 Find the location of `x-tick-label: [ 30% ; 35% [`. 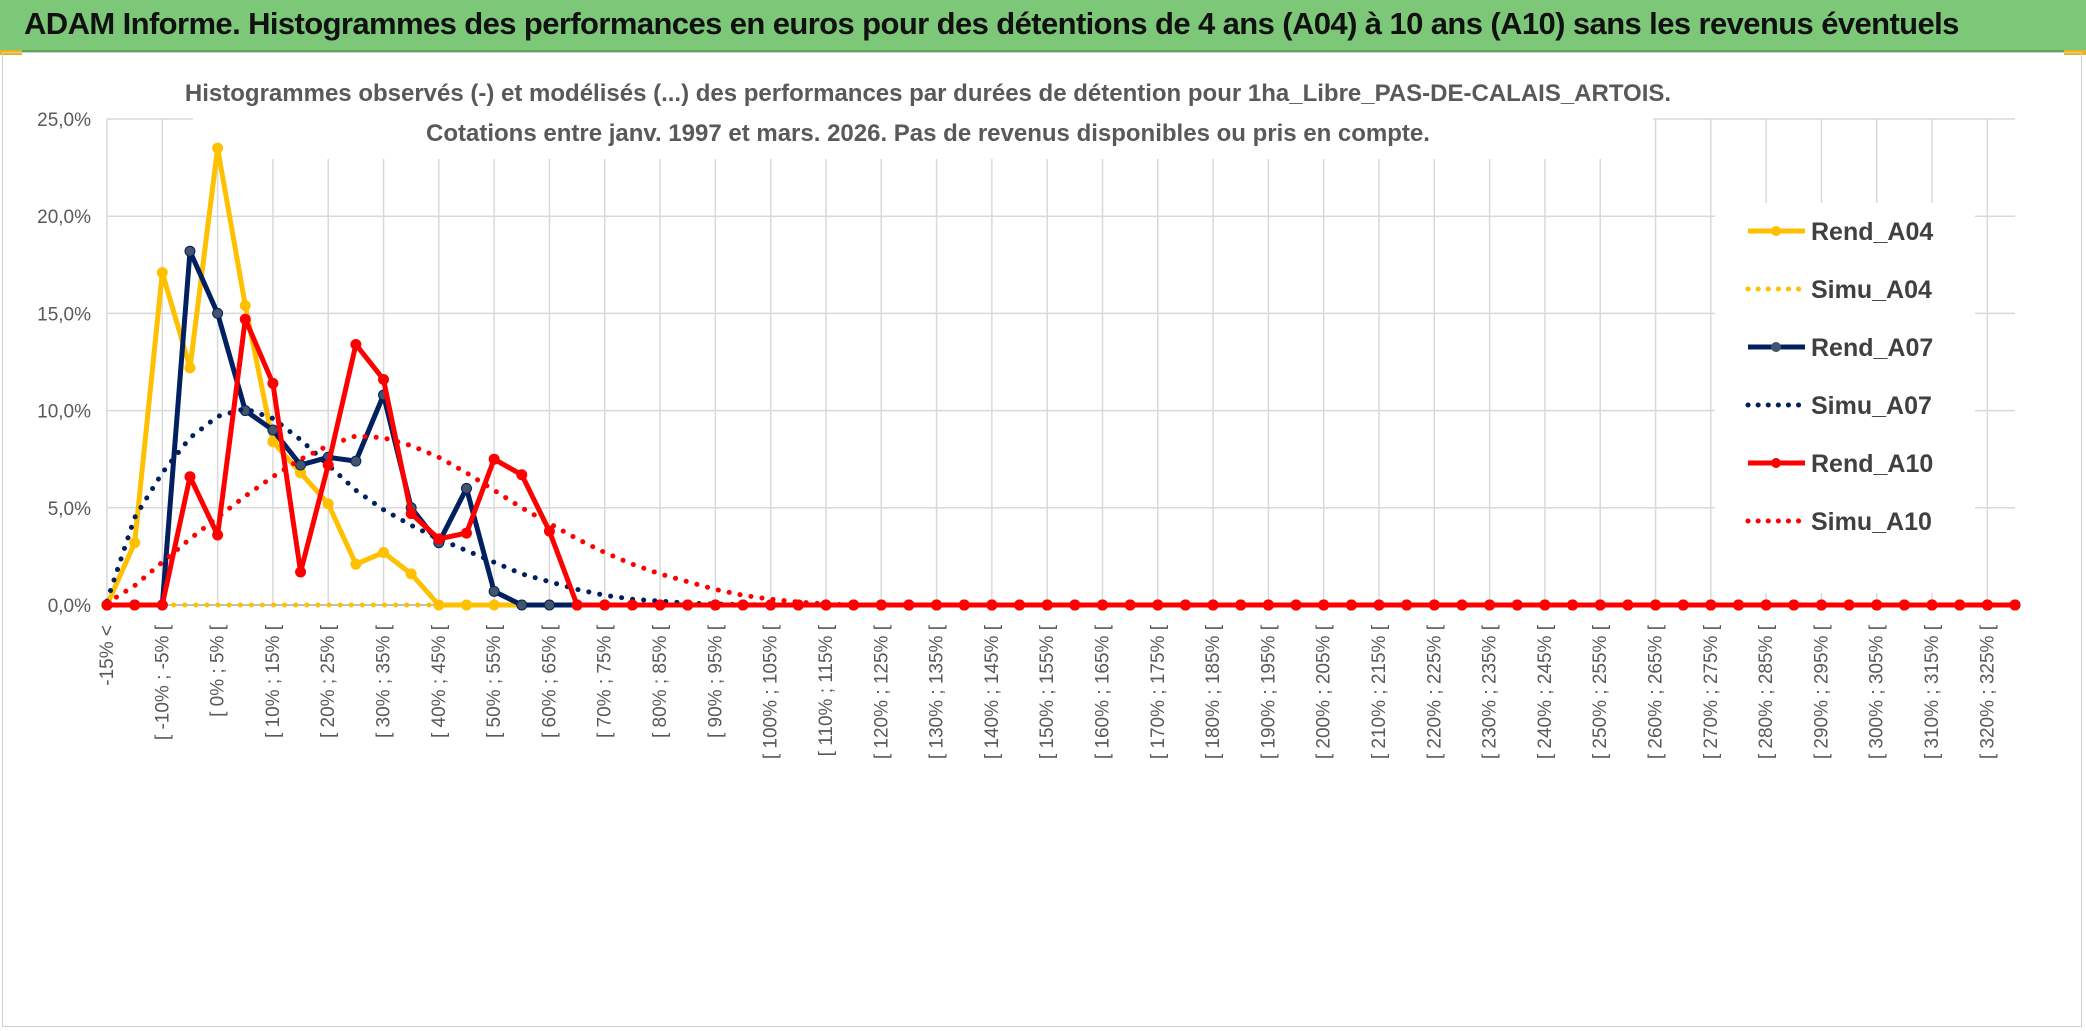

x-tick-label: [ 30% ; 35% [ is located at coordinates (384, 681).